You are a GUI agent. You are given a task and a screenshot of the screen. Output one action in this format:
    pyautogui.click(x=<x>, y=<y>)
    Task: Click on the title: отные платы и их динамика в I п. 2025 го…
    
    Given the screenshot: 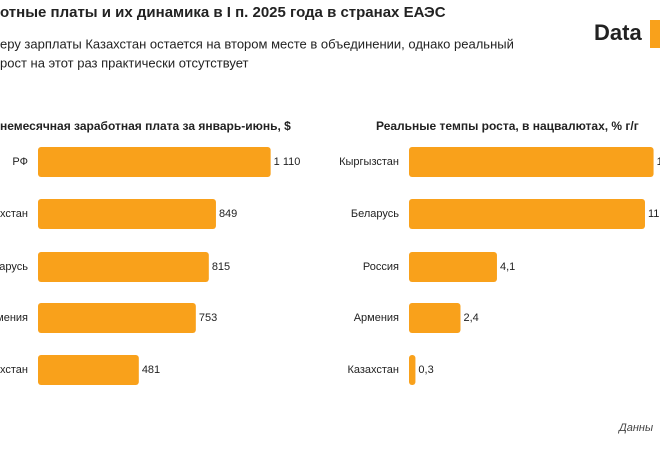 What is the action you would take?
    pyautogui.click(x=223, y=12)
    